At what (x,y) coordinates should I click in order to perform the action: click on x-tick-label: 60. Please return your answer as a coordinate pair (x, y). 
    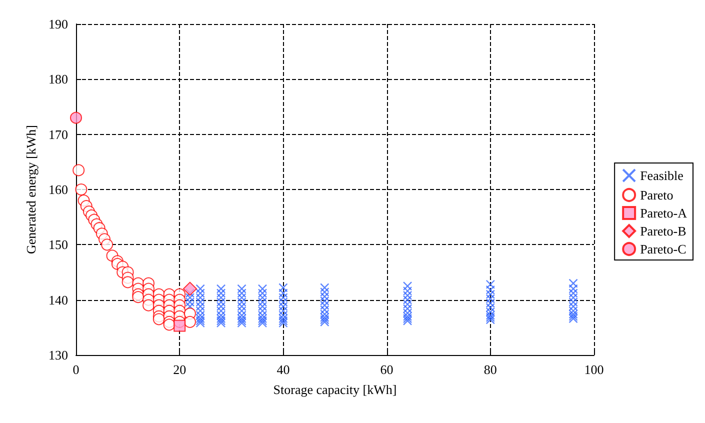
    Looking at the image, I should click on (387, 369).